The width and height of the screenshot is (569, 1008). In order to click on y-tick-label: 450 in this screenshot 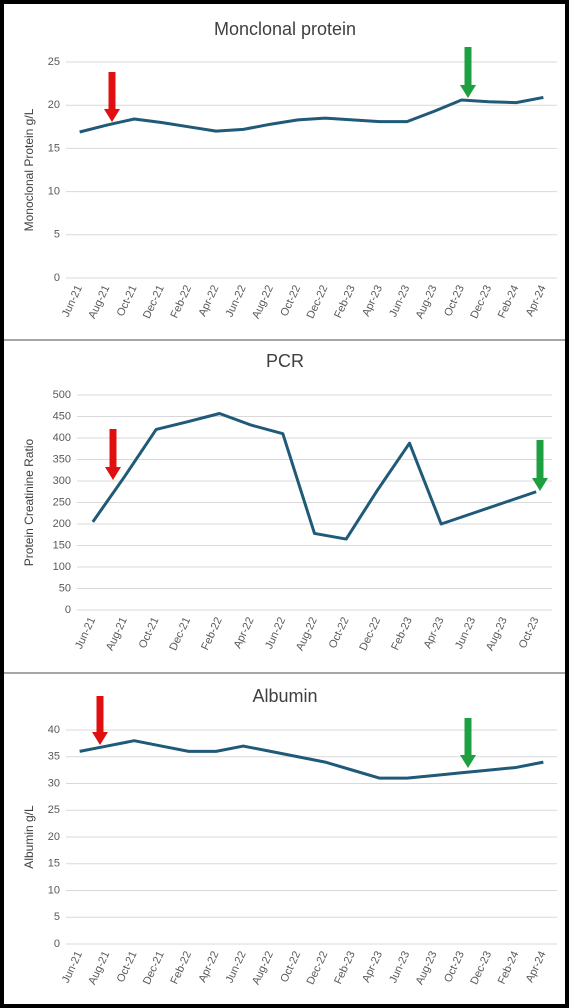, I will do `click(62, 416)`.